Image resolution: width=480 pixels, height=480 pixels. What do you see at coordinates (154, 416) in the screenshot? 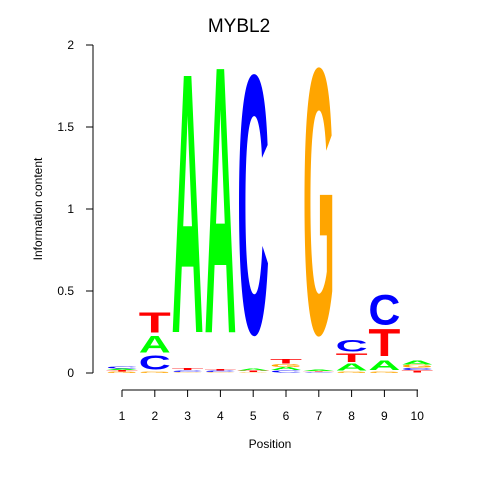
I see `x-tick-label: 2` at bounding box center [154, 416].